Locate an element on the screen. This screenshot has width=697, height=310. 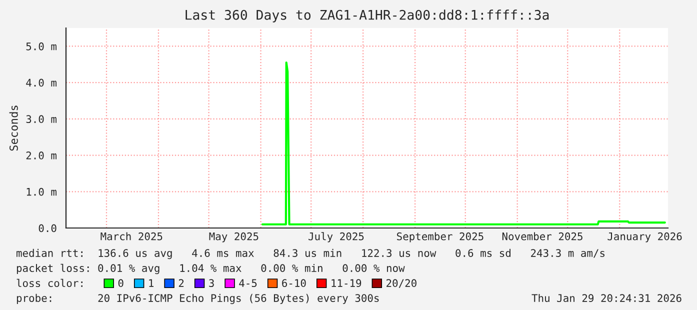
legend-label: 3 is located at coordinates (211, 283).